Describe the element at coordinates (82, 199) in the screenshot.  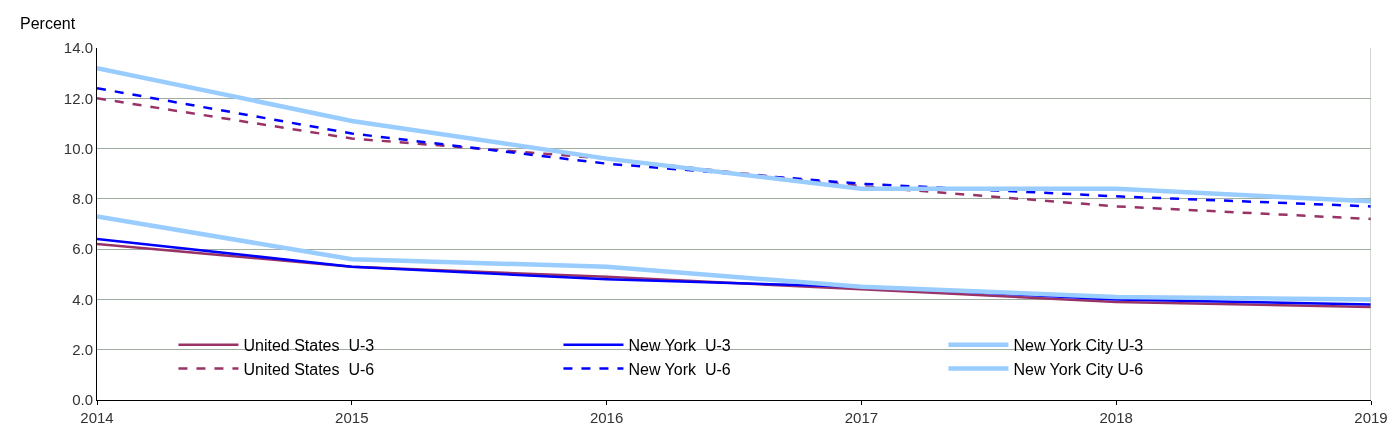
I see `y-tick-label: 8.0` at that location.